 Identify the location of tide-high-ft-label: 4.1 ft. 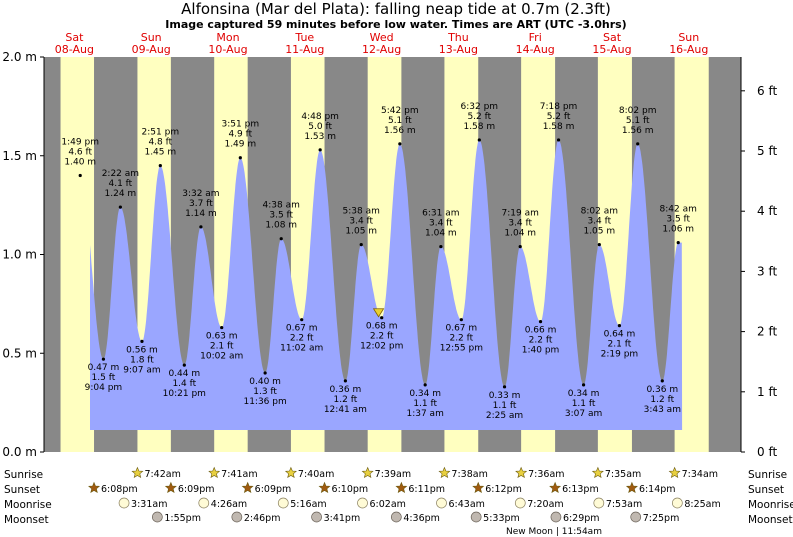
(121, 184).